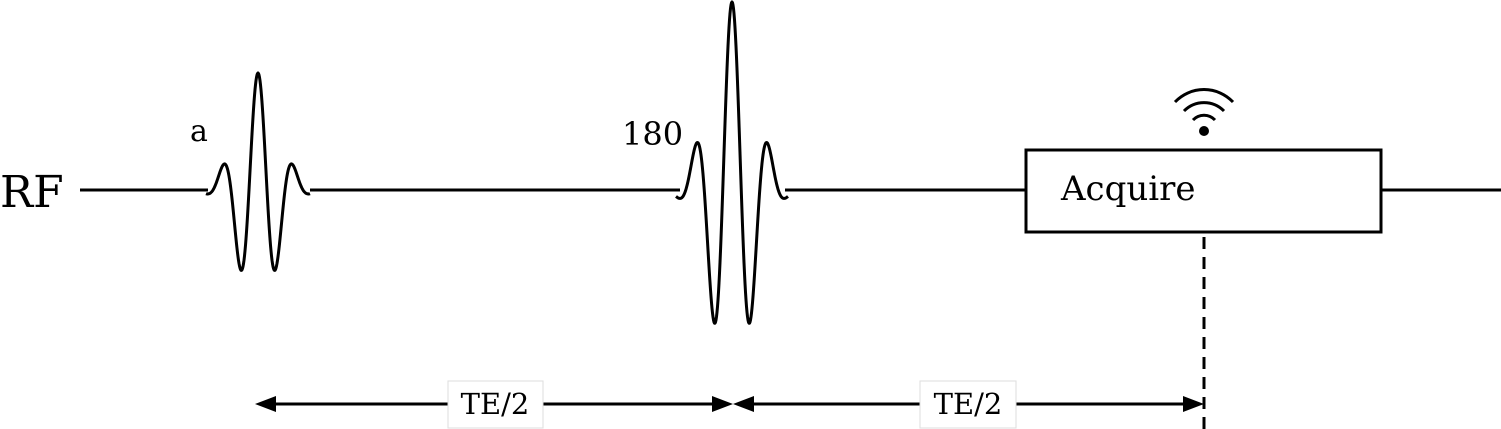  Describe the element at coordinates (652, 134) in the screenshot. I see `refocusing-pulse-label: 180` at that location.